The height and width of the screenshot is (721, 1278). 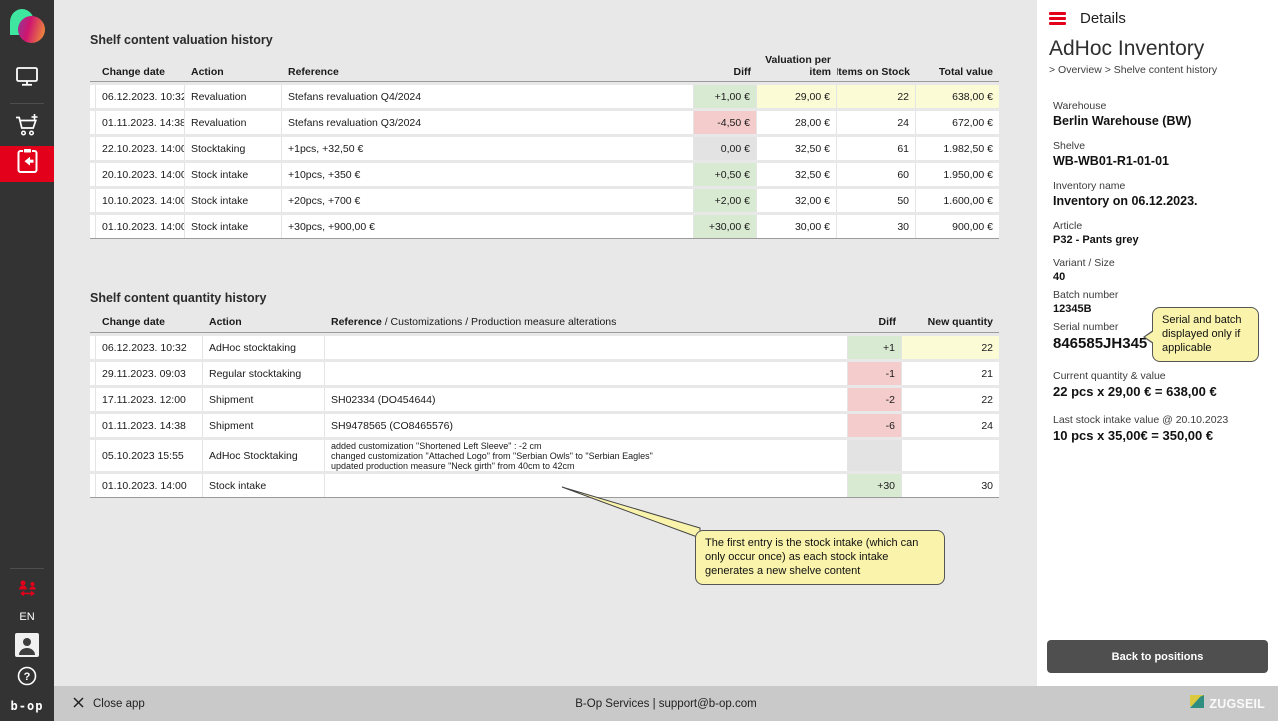 I want to click on field-label: Variant / Size, so click(x=1084, y=263).